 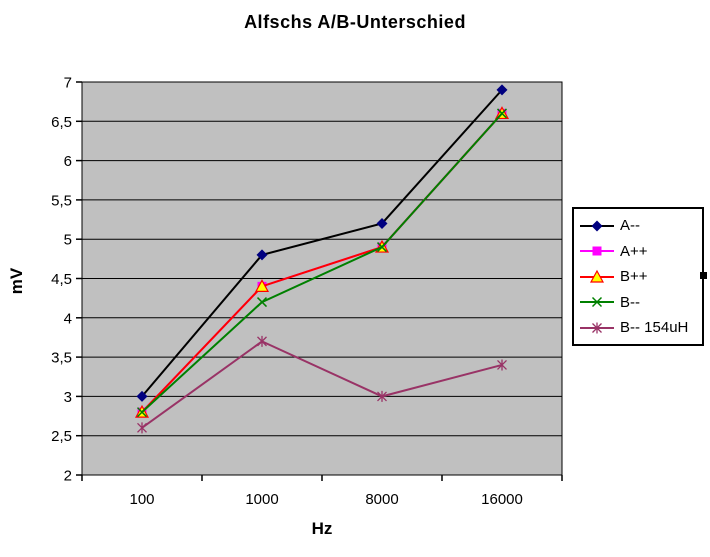 I want to click on y-axis-label: mV, so click(x=16, y=281).